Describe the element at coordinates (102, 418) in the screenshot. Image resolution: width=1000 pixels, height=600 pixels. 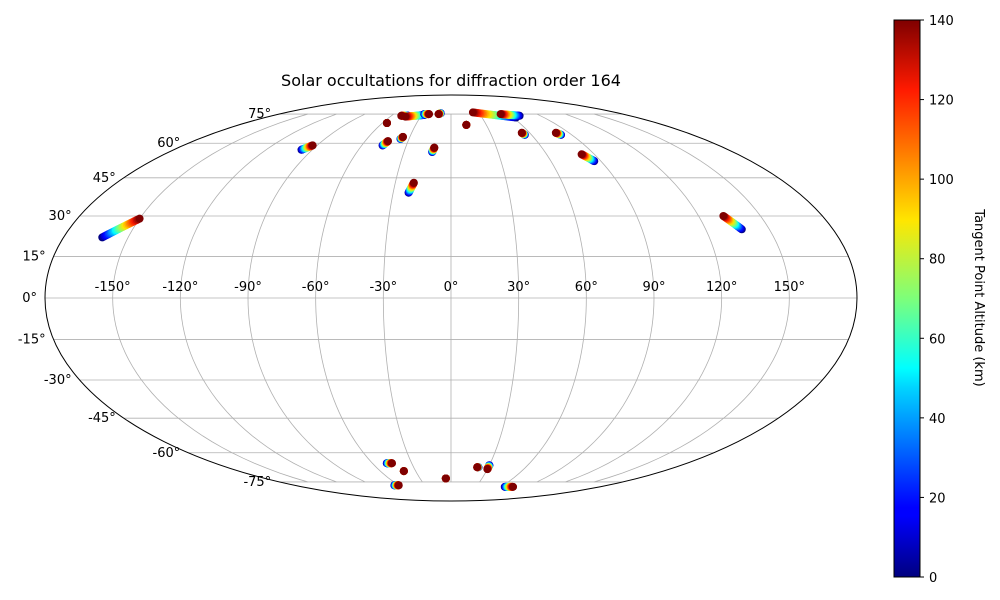
I see `latitude-tick-label: -45°` at that location.